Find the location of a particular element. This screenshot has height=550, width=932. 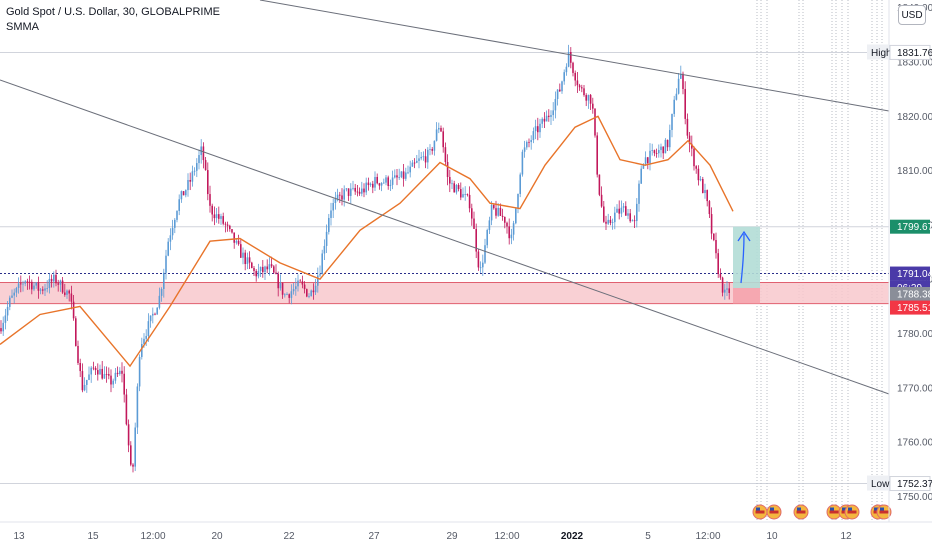

target-price-tag-bg is located at coordinates (910, 226).